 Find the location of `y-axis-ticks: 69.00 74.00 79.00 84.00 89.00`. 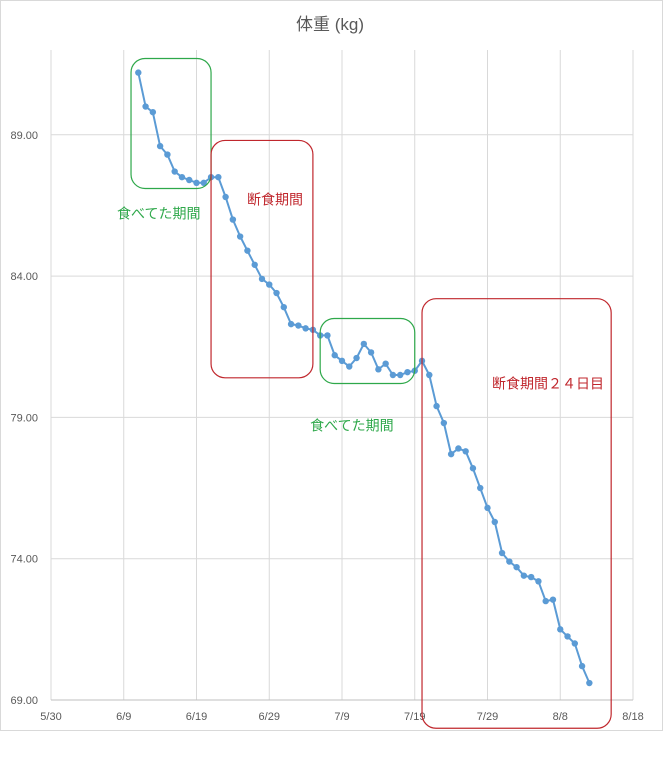

y-axis-ticks: 69.00 74.00 79.00 84.00 89.00 is located at coordinates (24, 418).